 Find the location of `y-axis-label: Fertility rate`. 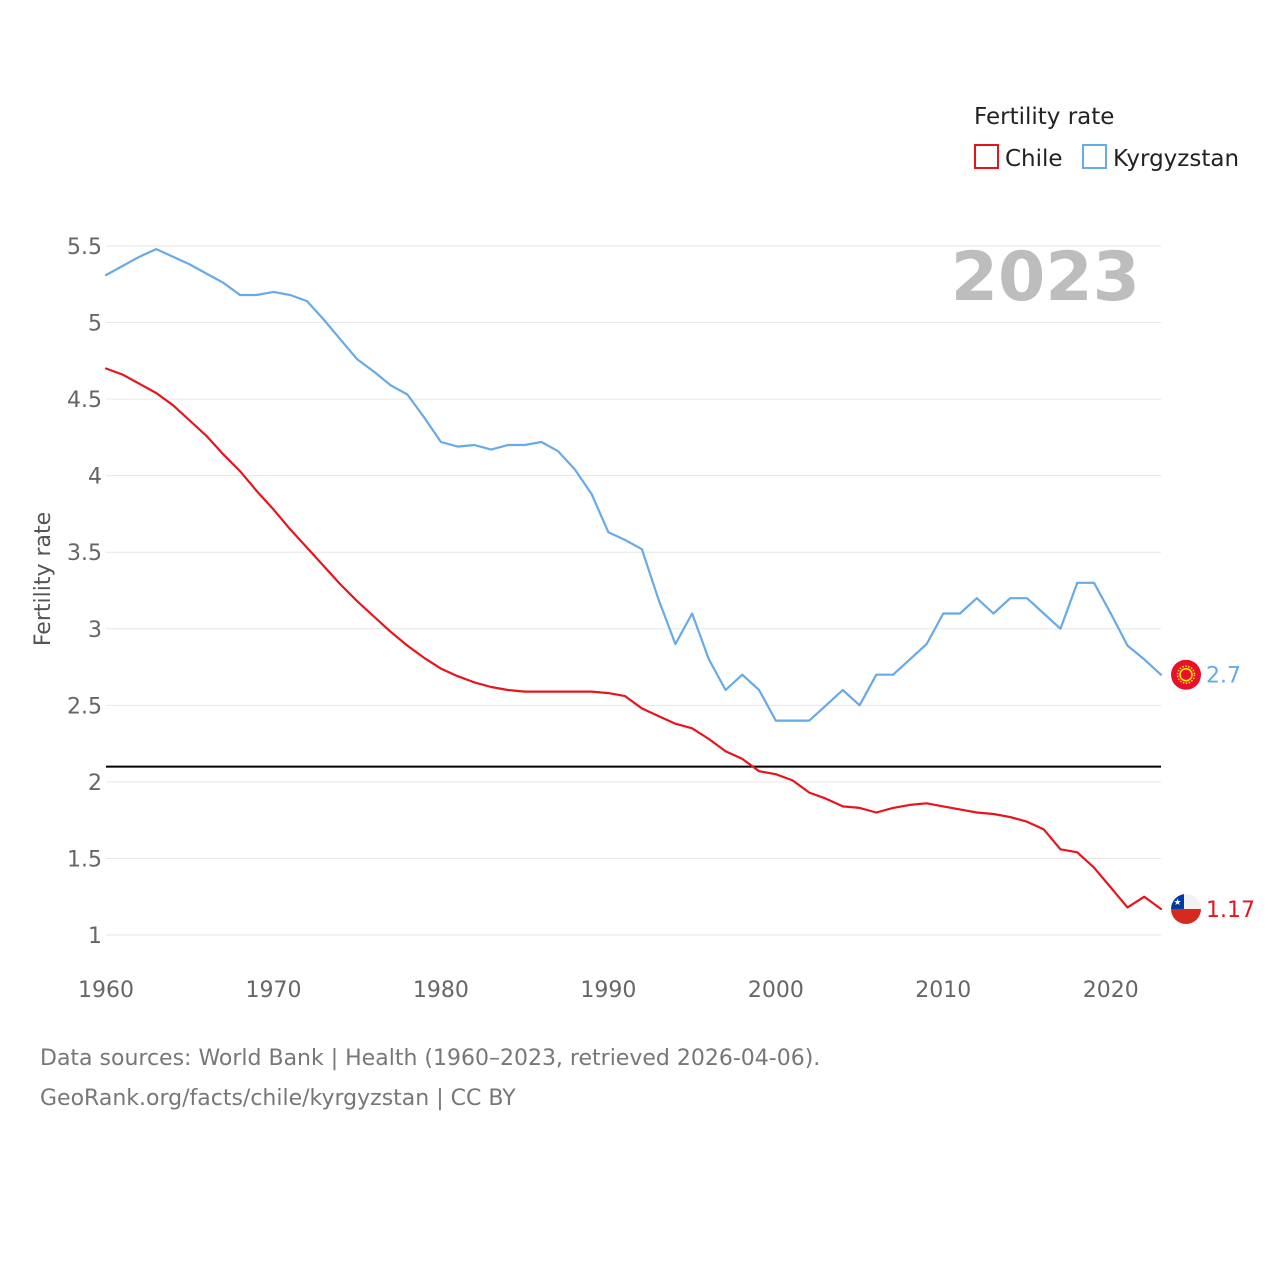

y-axis-label: Fertility rate is located at coordinates (43, 579).